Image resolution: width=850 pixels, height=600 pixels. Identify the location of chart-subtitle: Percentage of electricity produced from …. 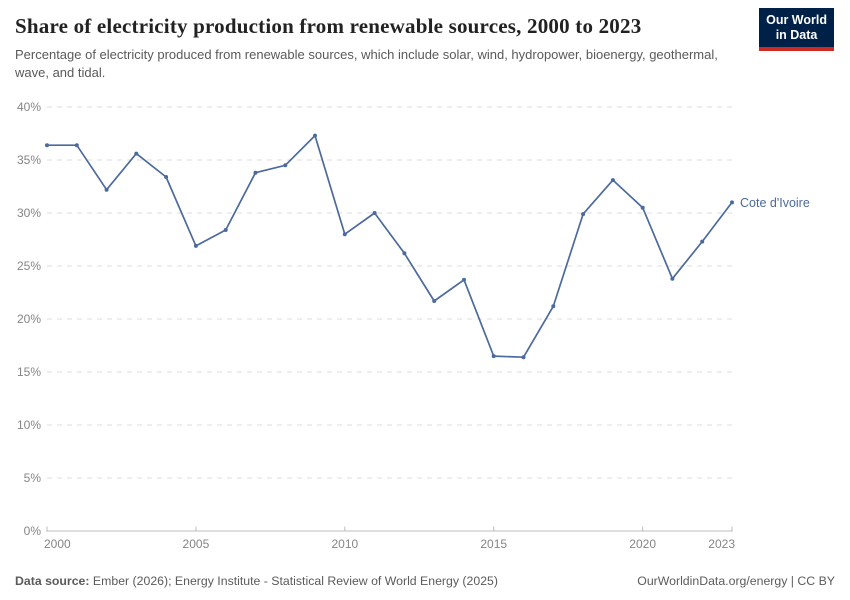
(366, 64).